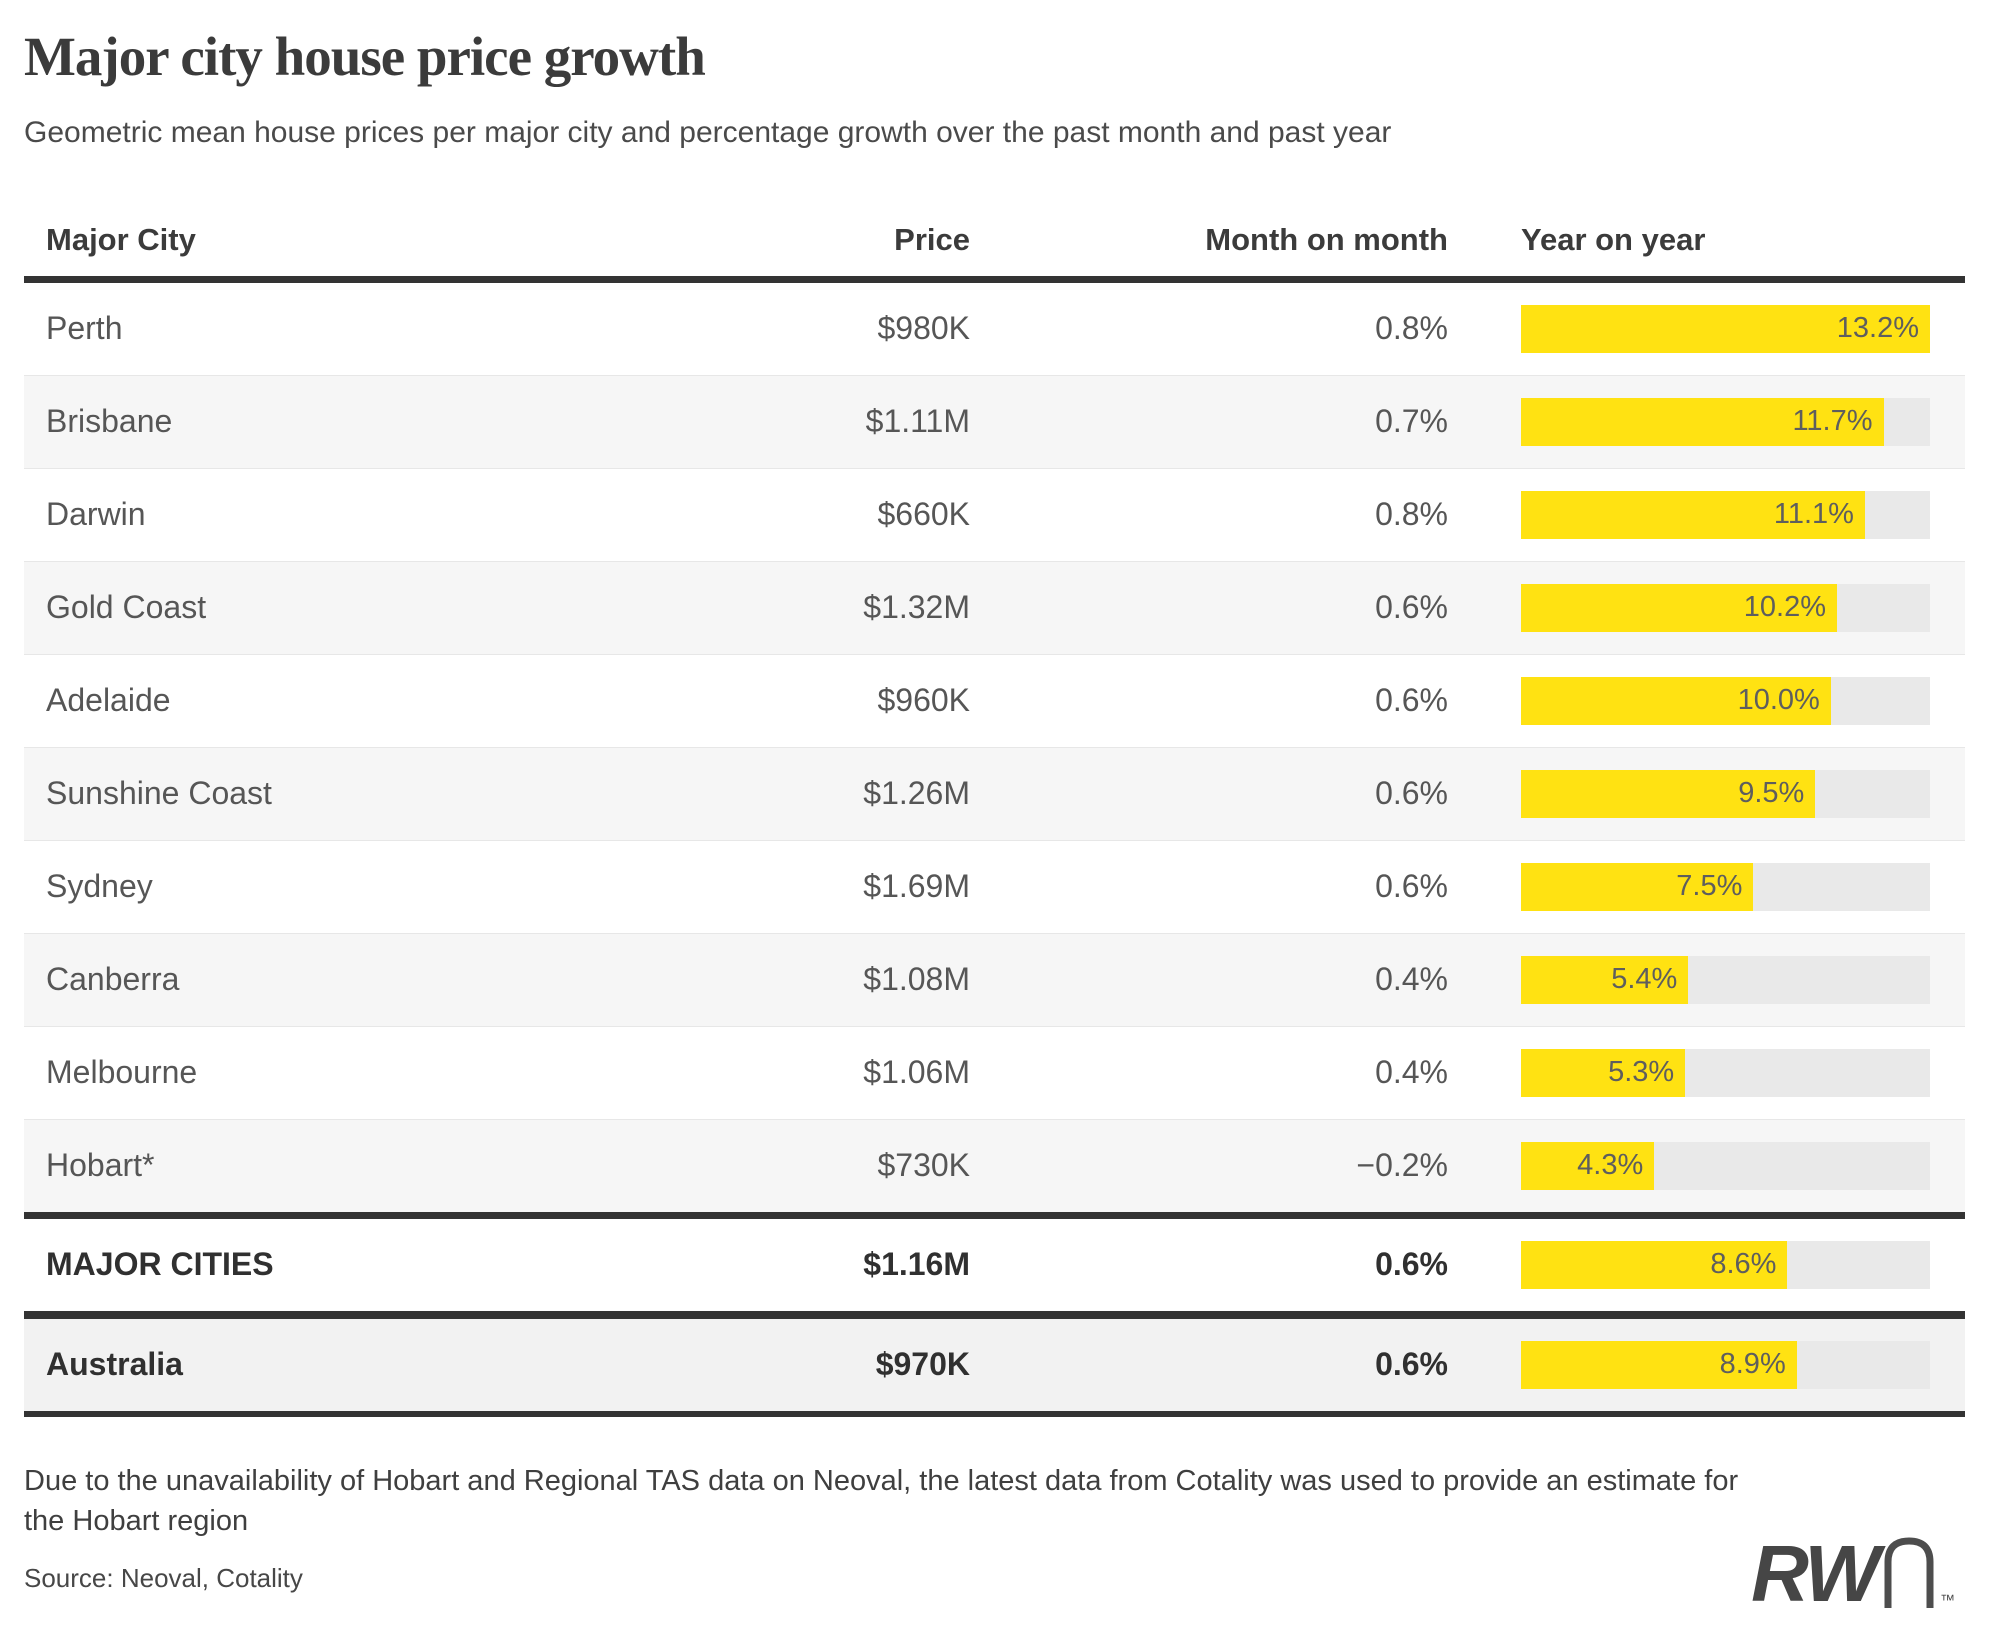  I want to click on table-row: Australia $970K 0.6% 8.9%, so click(994, 1363).